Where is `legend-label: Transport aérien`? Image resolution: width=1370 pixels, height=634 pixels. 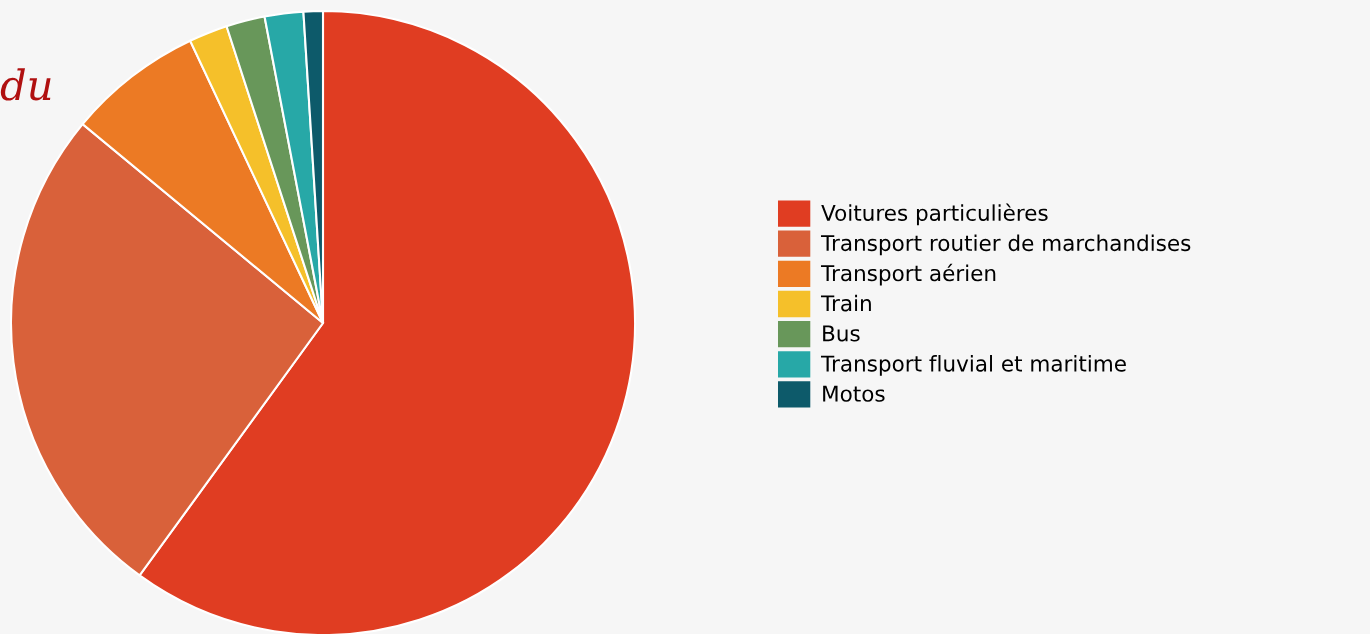
legend-label: Transport aérien is located at coordinates (908, 274).